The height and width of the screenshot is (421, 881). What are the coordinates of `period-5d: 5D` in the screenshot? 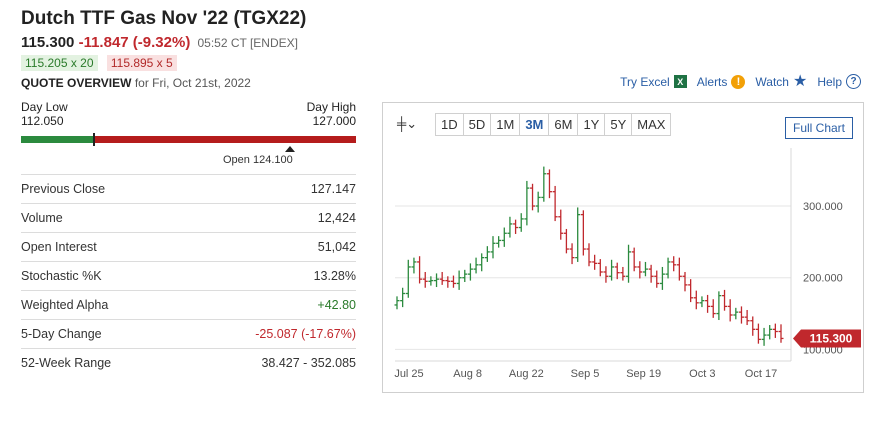 It's located at (478, 124).